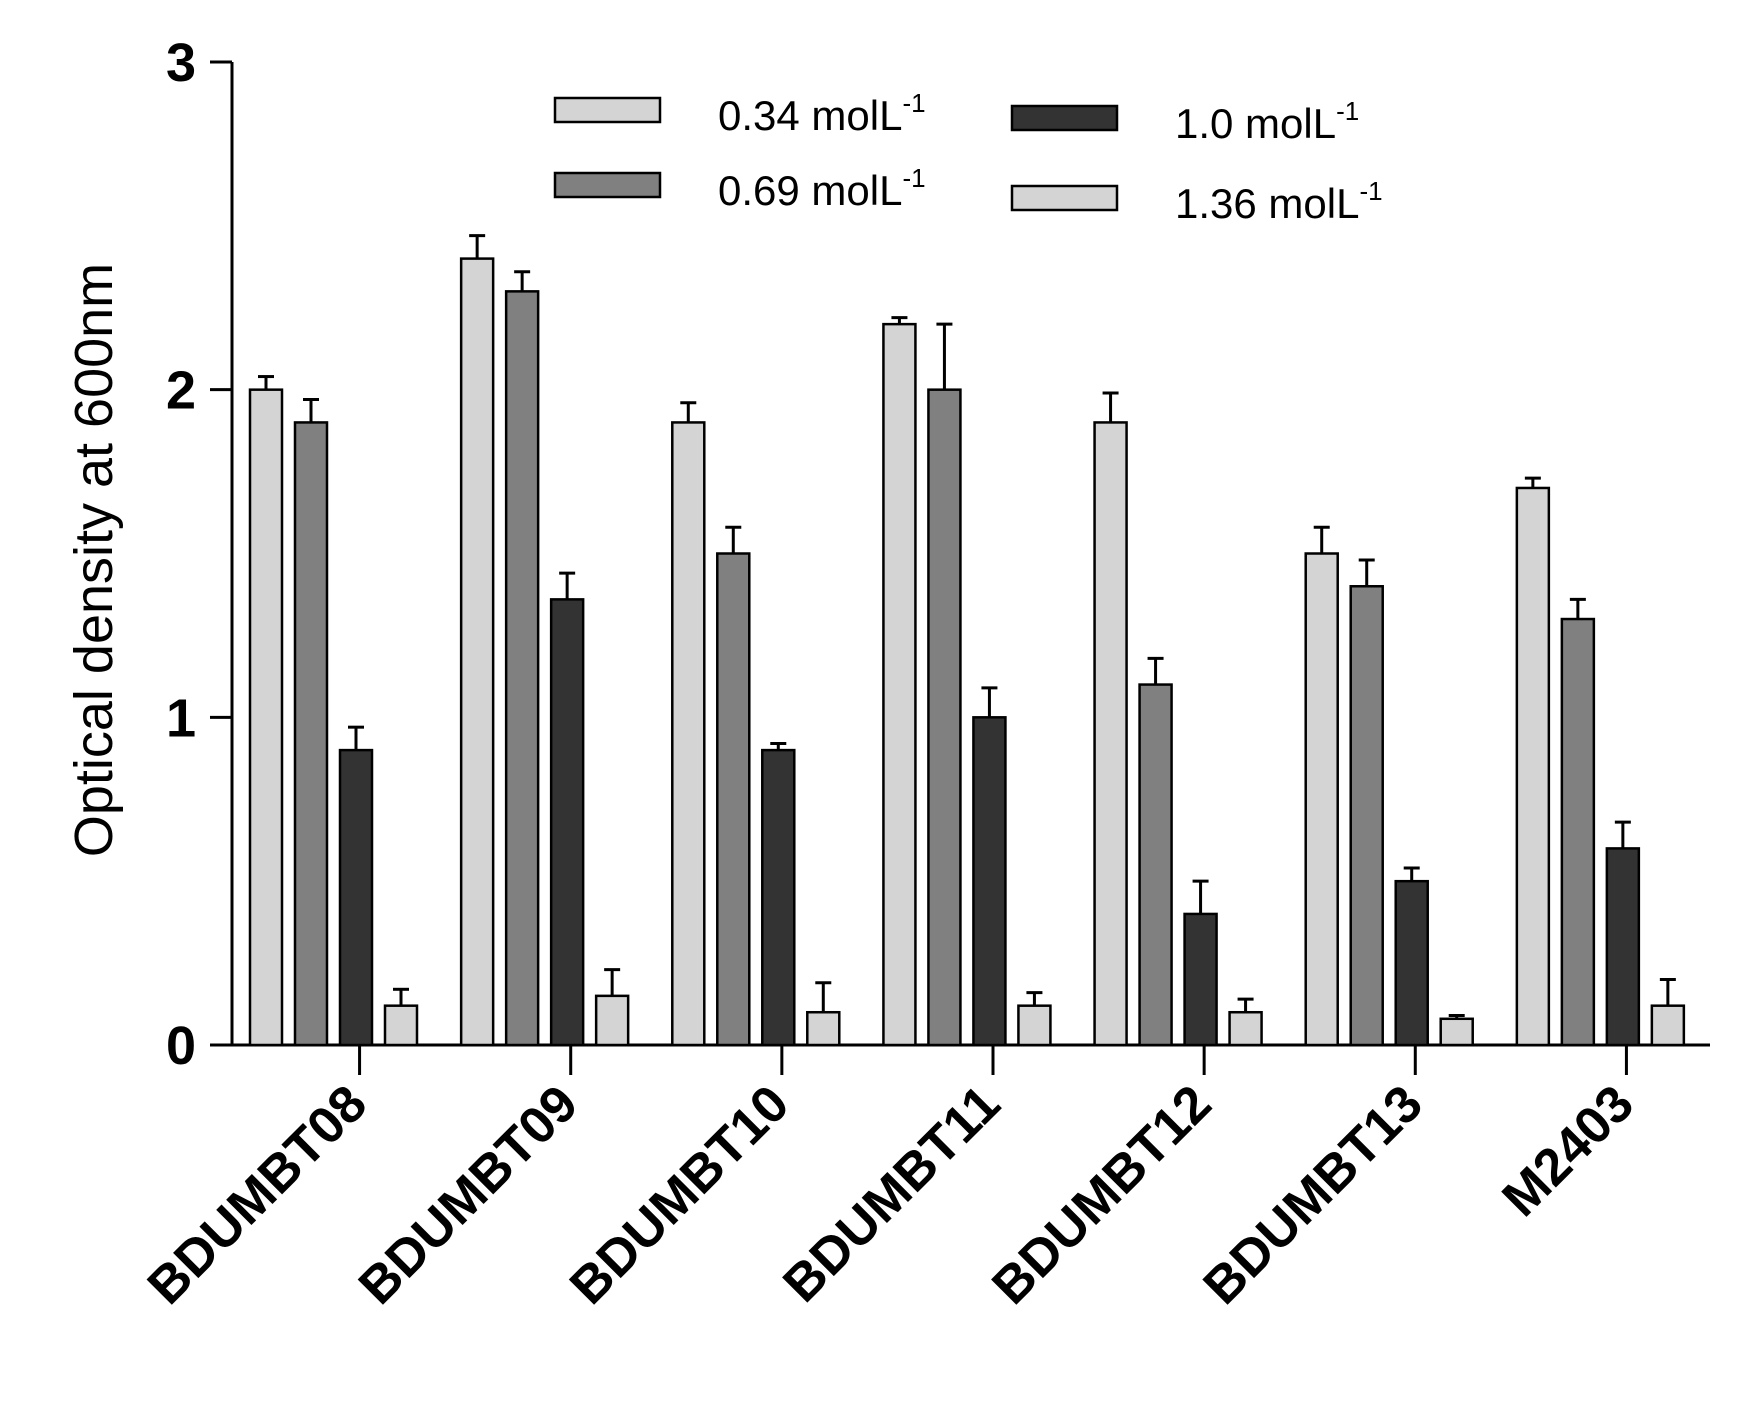 The height and width of the screenshot is (1424, 1743). Describe the element at coordinates (1567, 1150) in the screenshot. I see `x-tick-label: M2403` at that location.